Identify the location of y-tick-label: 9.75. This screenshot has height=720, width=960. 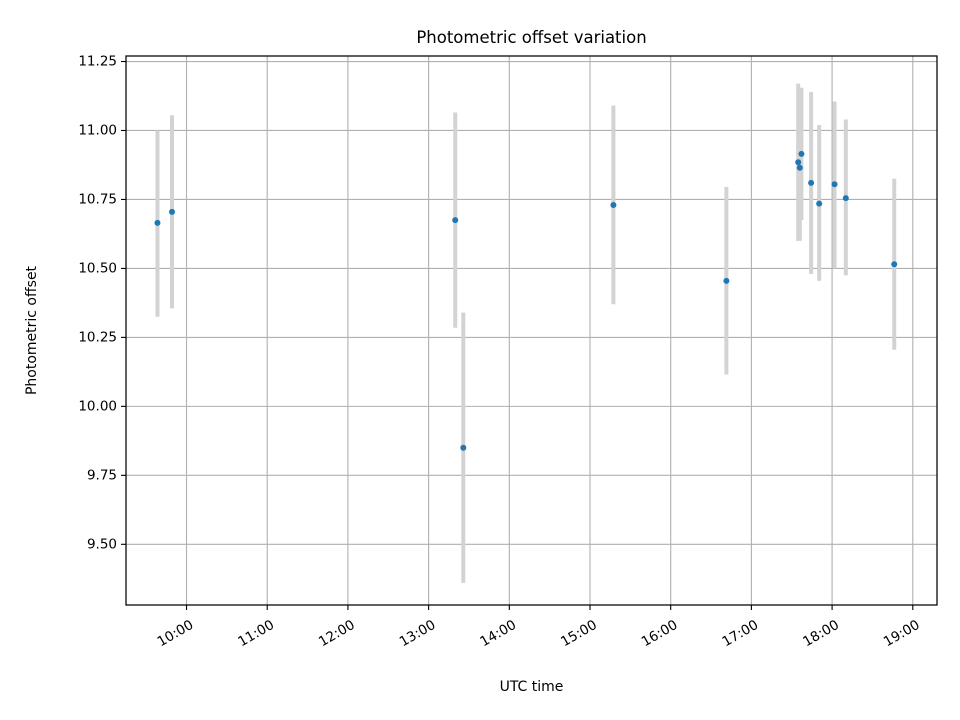
(102, 475).